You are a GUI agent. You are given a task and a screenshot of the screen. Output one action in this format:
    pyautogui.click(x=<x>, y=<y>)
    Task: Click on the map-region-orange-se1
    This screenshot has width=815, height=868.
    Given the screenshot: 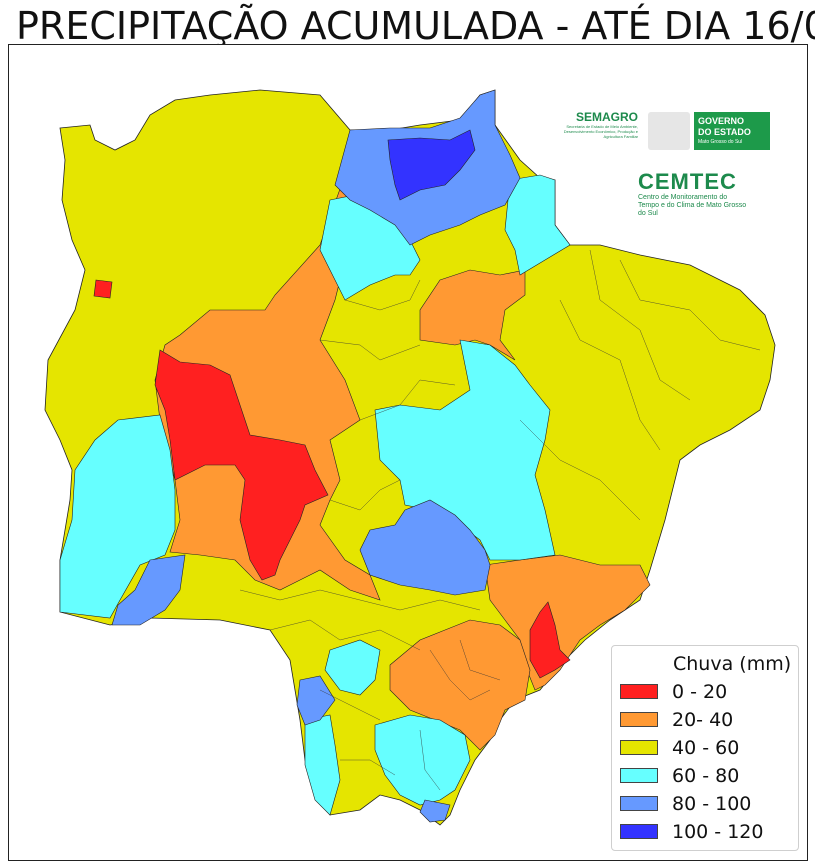 What is the action you would take?
    pyautogui.click(x=567, y=622)
    